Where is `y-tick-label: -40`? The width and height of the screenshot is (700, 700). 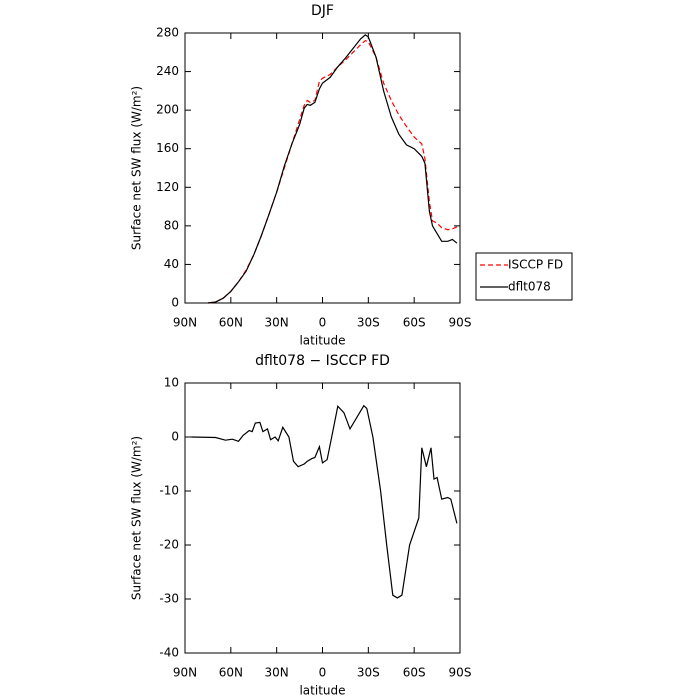
y-tick-label: -40 is located at coordinates (169, 653).